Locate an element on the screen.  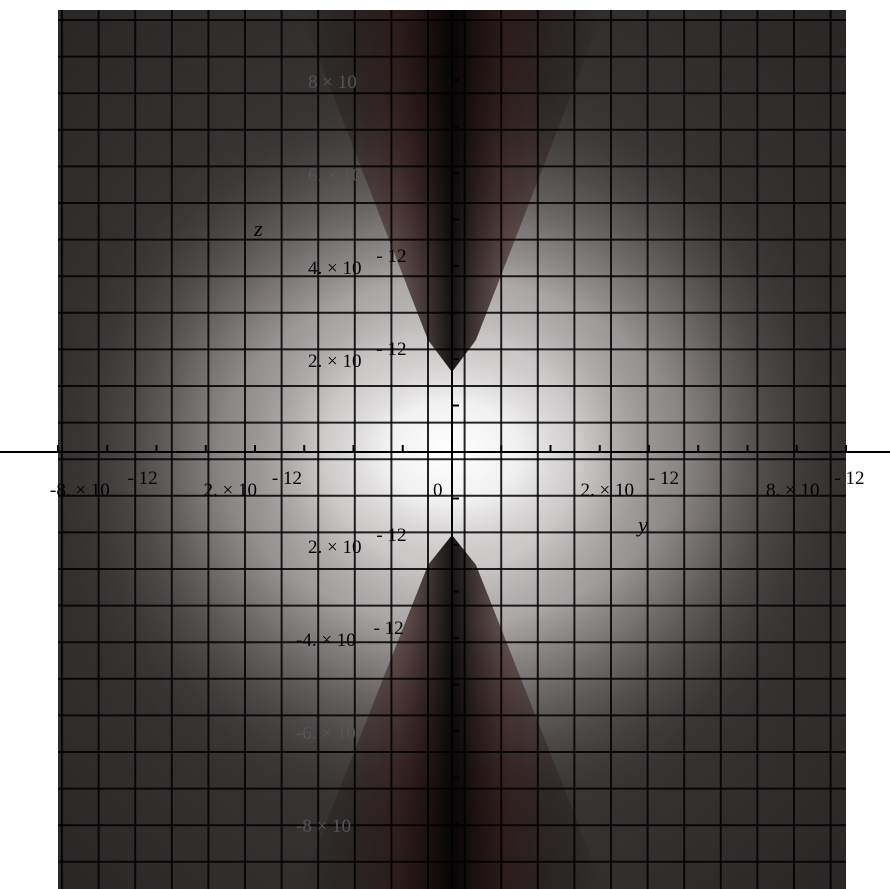
y-tick-label: 4. × 10 is located at coordinates (334, 268).